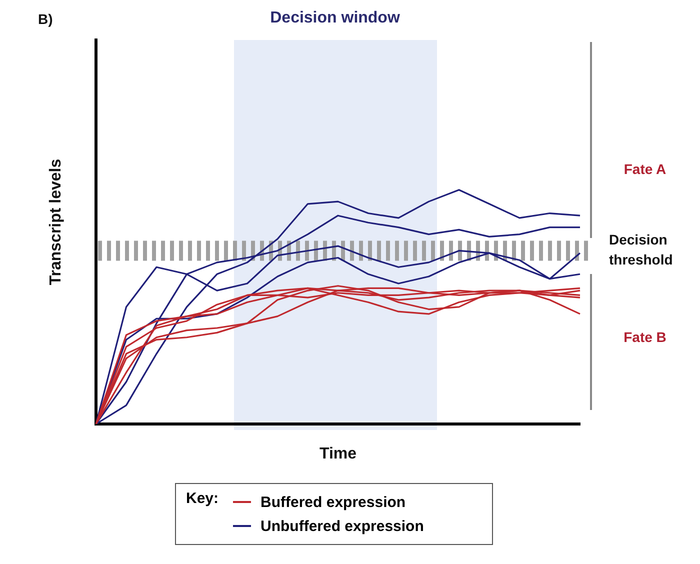 Image resolution: width=700 pixels, height=564 pixels. I want to click on x-axis-title: Time, so click(338, 453).